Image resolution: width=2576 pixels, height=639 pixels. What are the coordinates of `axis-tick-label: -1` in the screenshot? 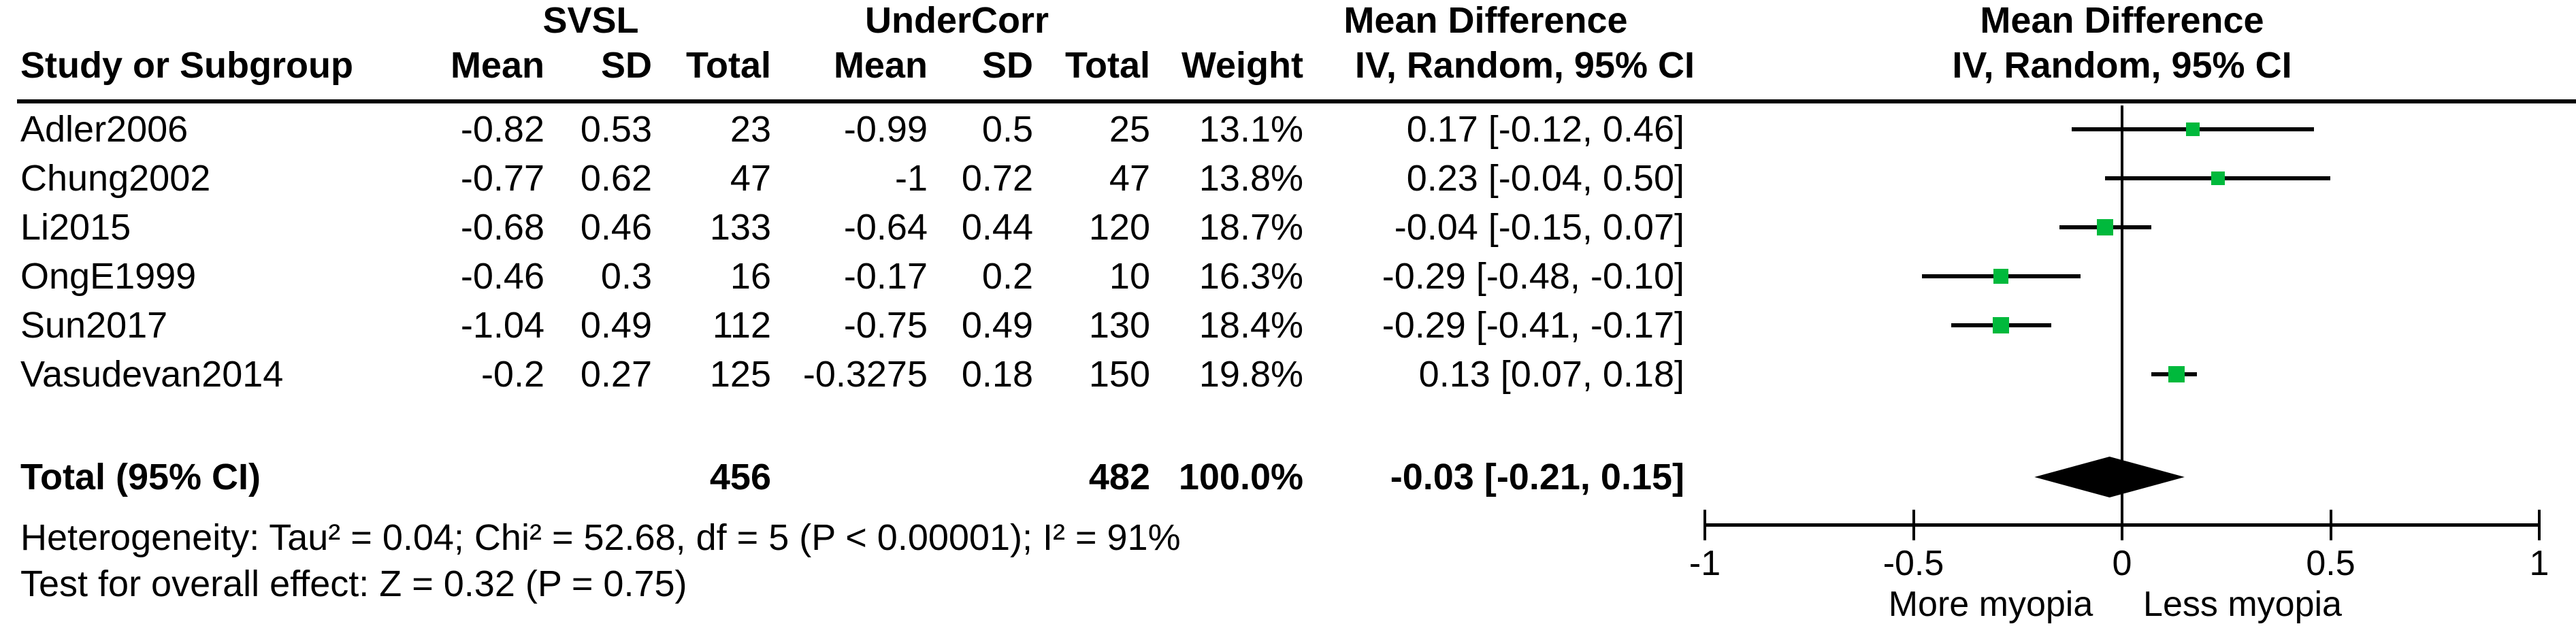 It's located at (1705, 563).